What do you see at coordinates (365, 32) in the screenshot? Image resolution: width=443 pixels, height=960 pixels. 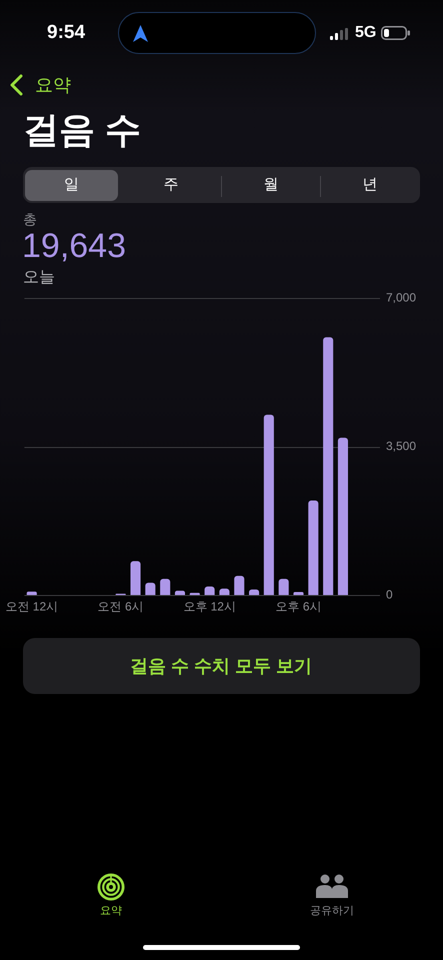 I see `text: 5G` at bounding box center [365, 32].